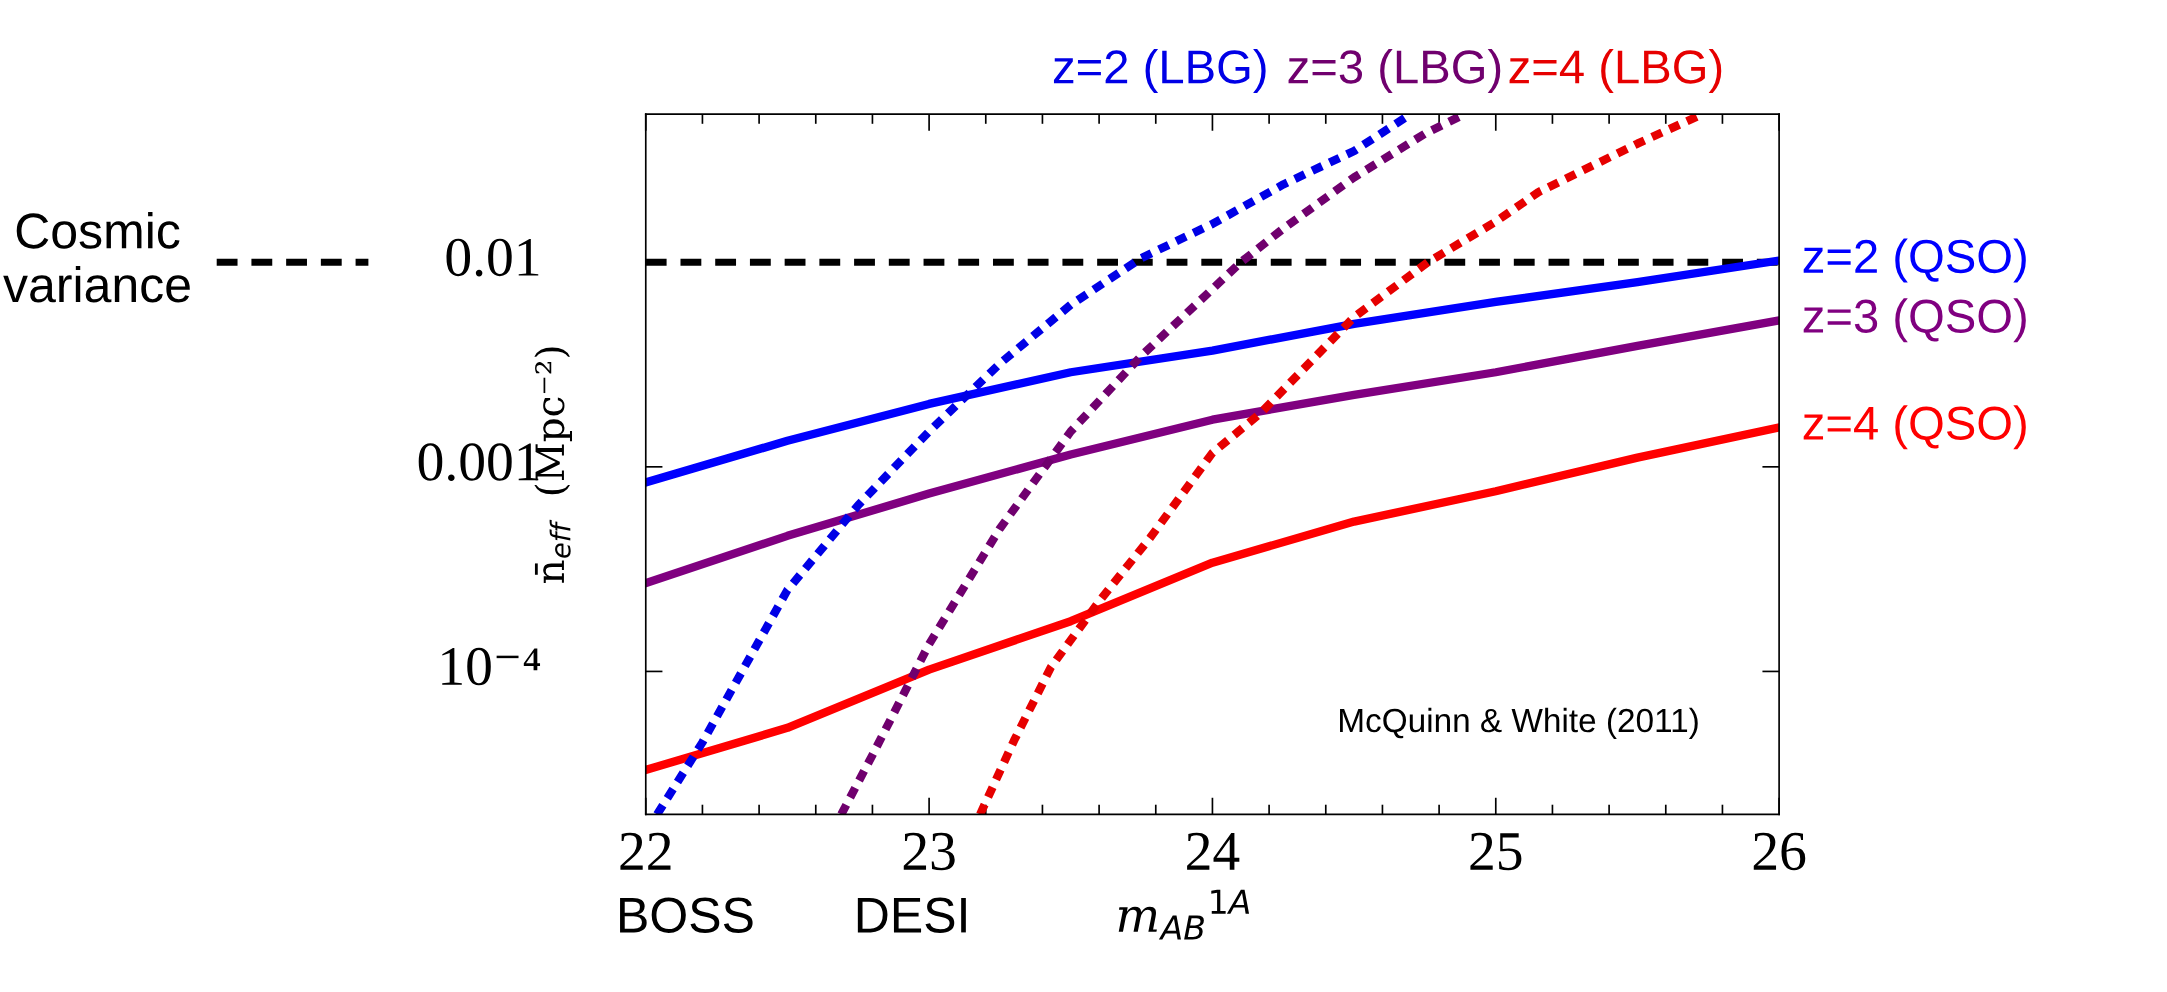 The image size is (2167, 992). I want to click on text: DESI, so click(911, 915).